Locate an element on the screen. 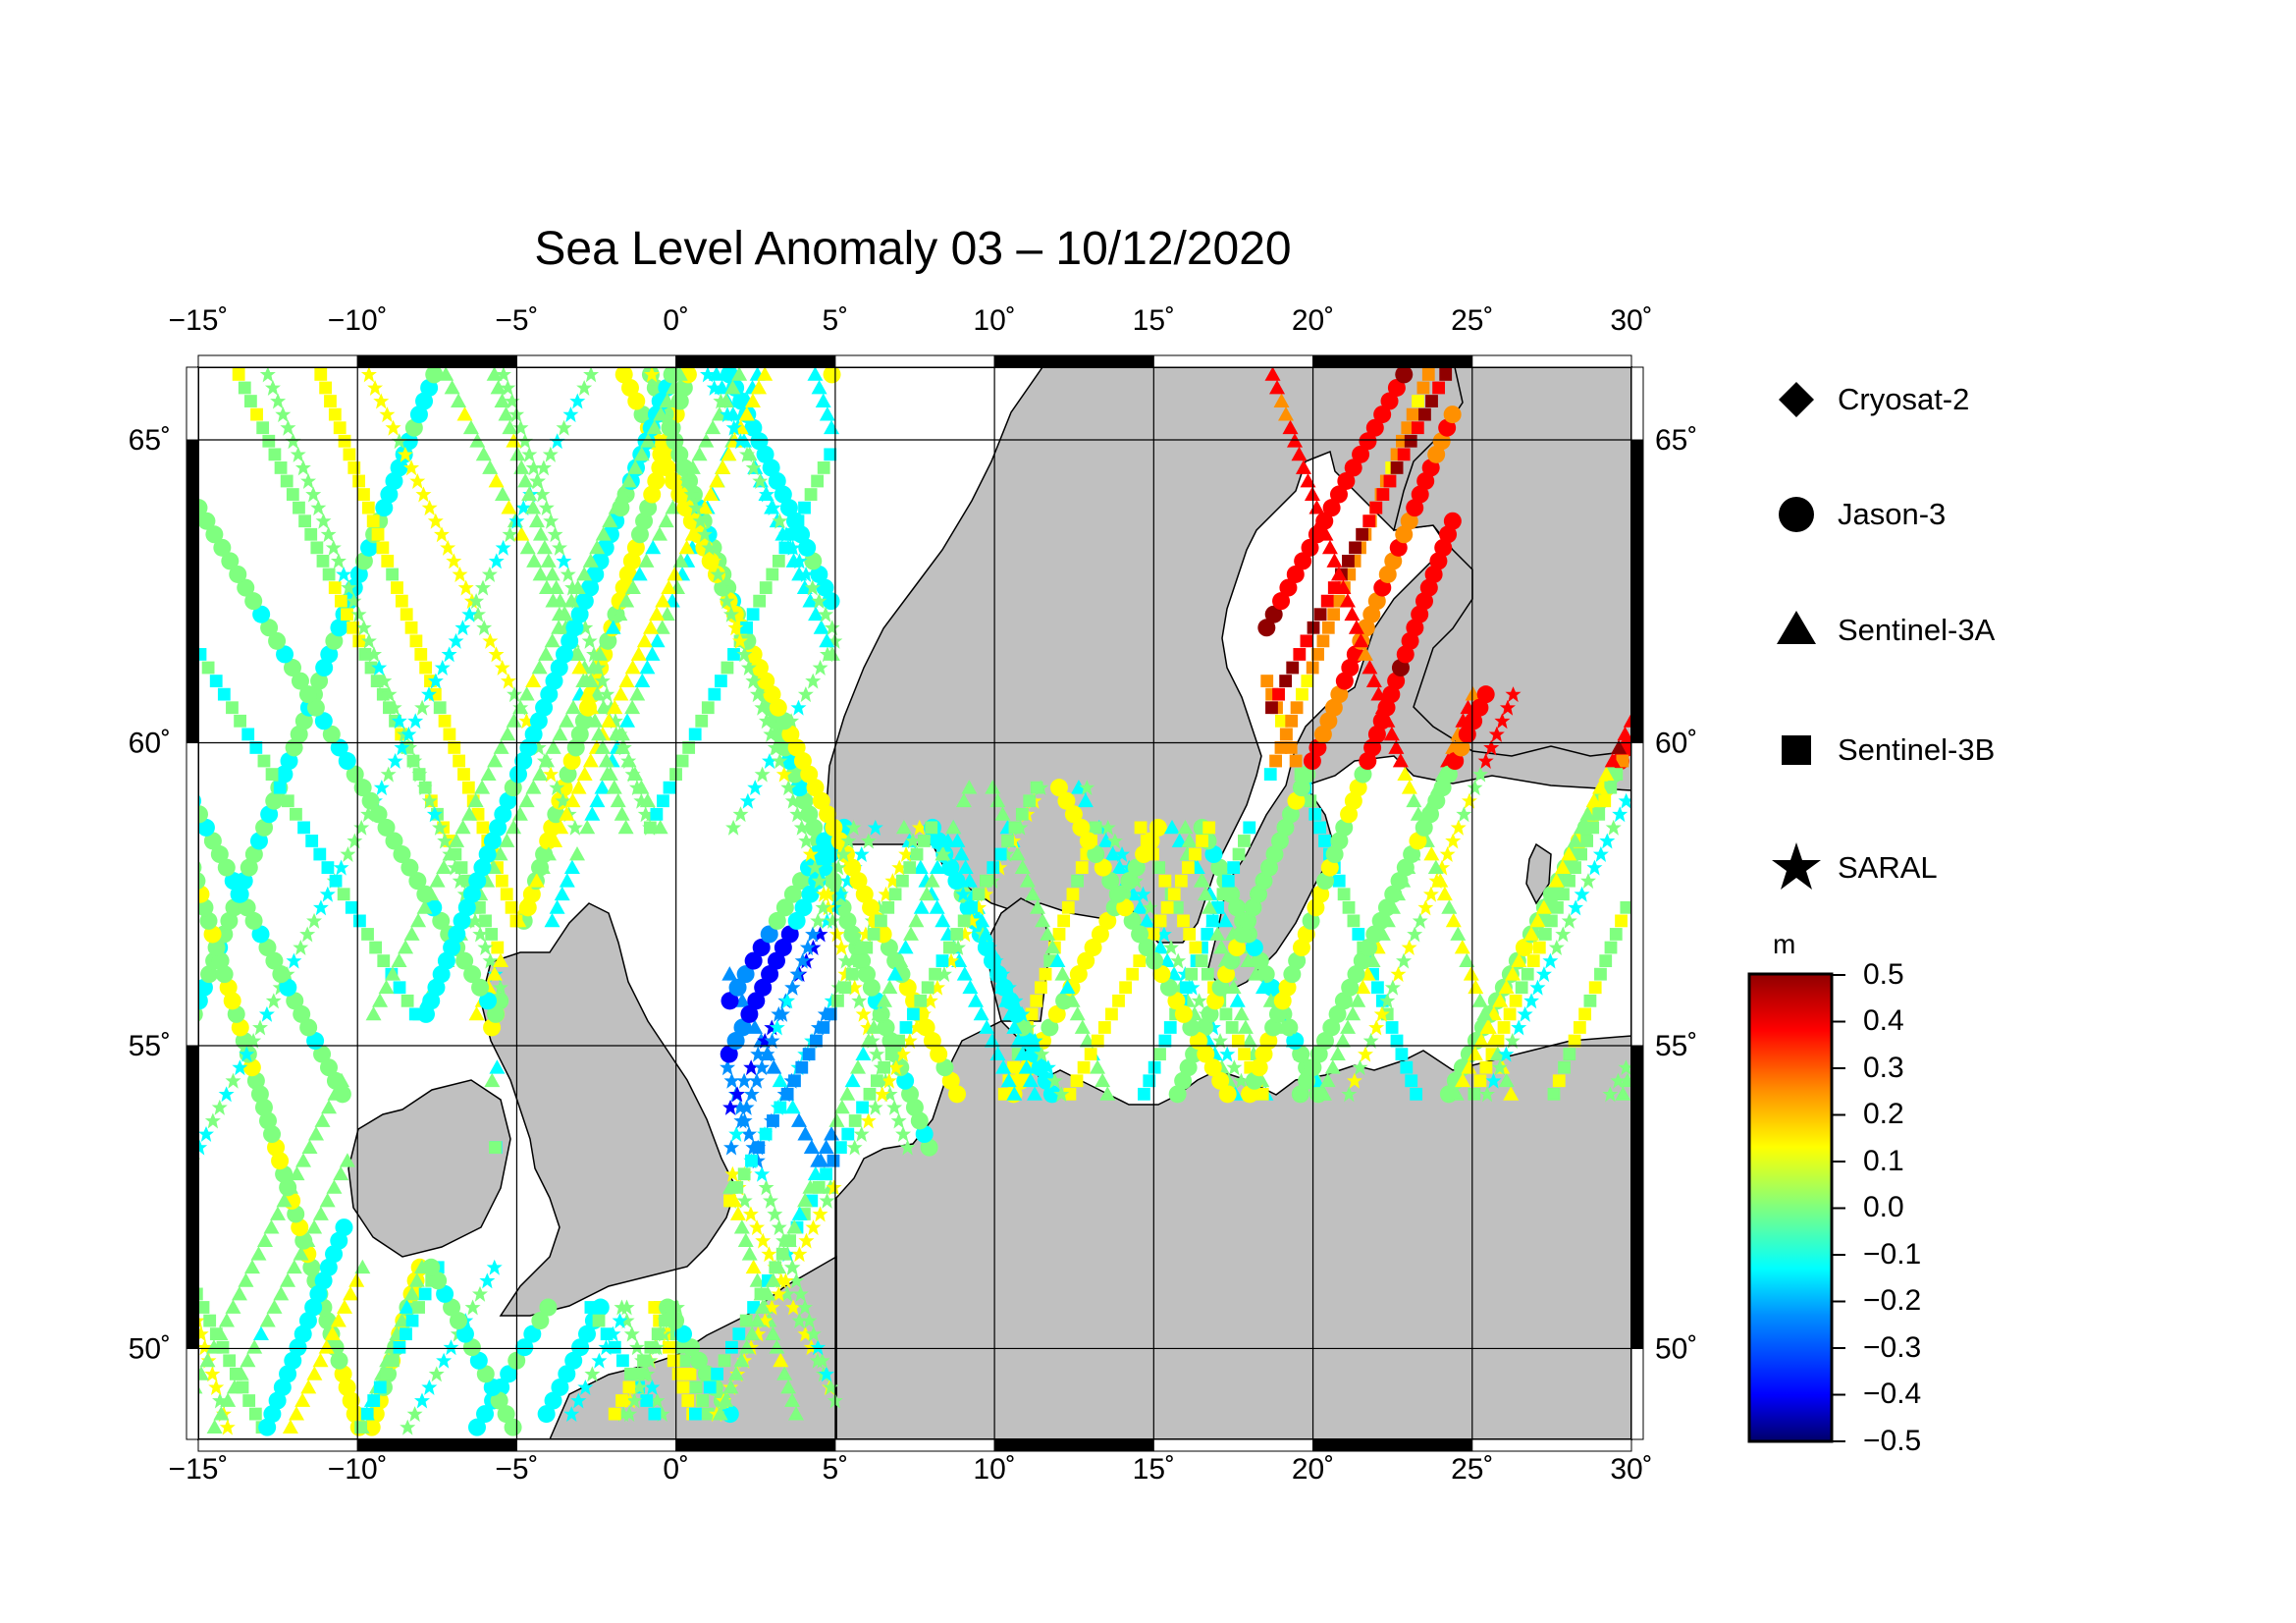 Image resolution: width=2296 pixels, height=1623 pixels. lon-tick-label: −5˚ is located at coordinates (516, 320).